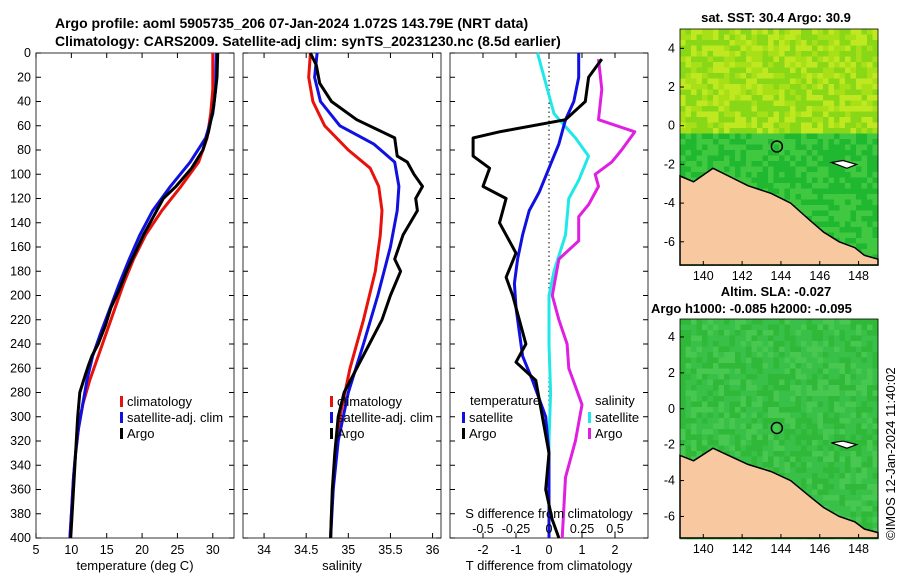 Image resolution: width=900 pixels, height=580 pixels. Describe the element at coordinates (819, 549) in the screenshot. I see `lon-tick-label: 146` at that location.